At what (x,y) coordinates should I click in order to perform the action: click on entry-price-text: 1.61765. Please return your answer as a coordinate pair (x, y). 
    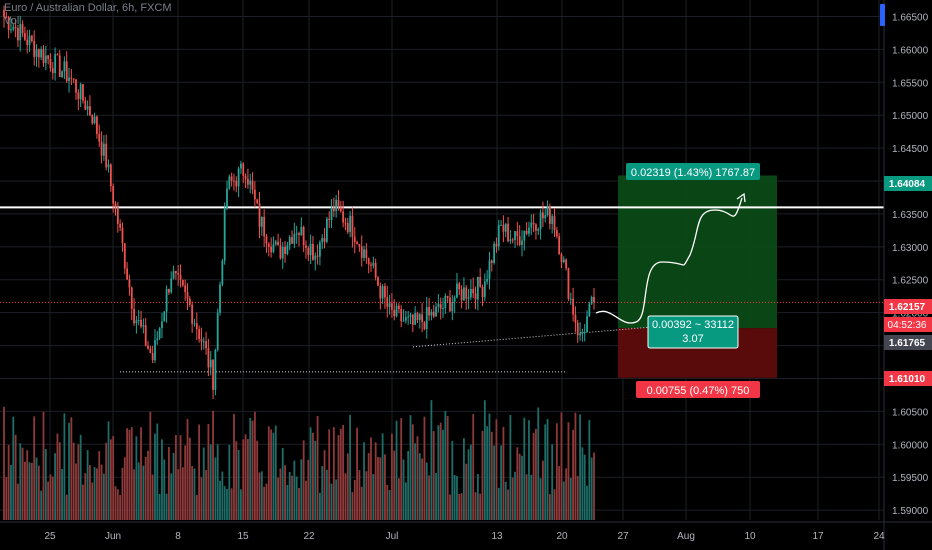
    Looking at the image, I should click on (907, 343).